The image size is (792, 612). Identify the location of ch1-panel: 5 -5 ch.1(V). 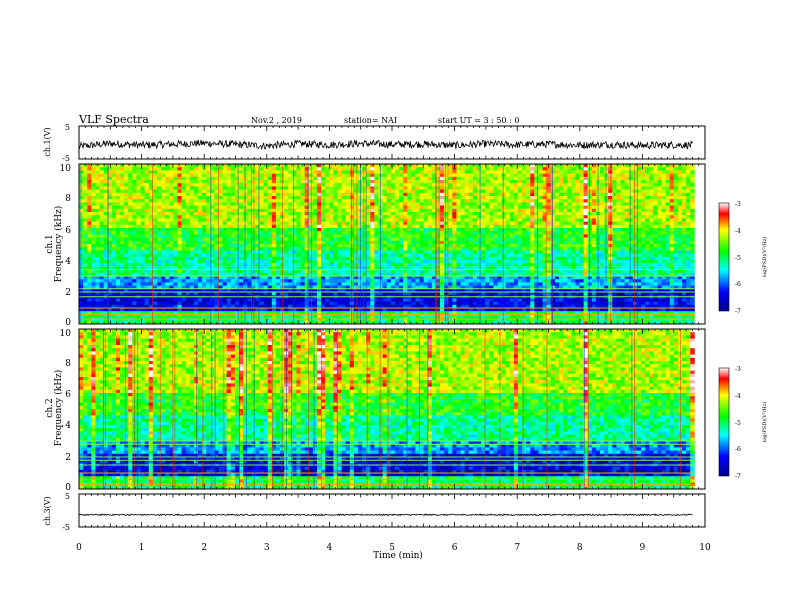
(374, 143).